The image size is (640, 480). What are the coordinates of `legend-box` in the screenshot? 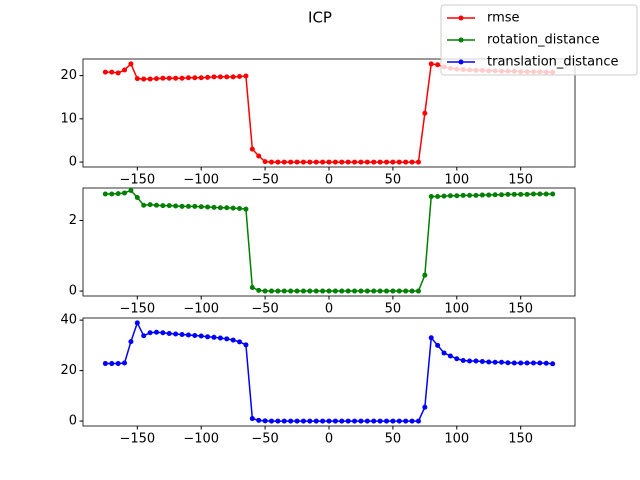 It's located at (539, 40).